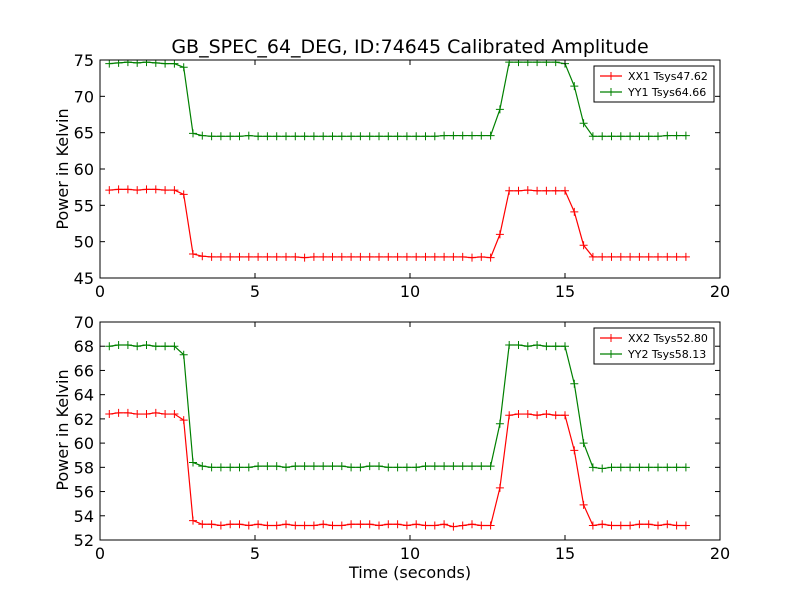 This screenshot has height=600, width=800. I want to click on top-ytick-label: 70, so click(84, 96).